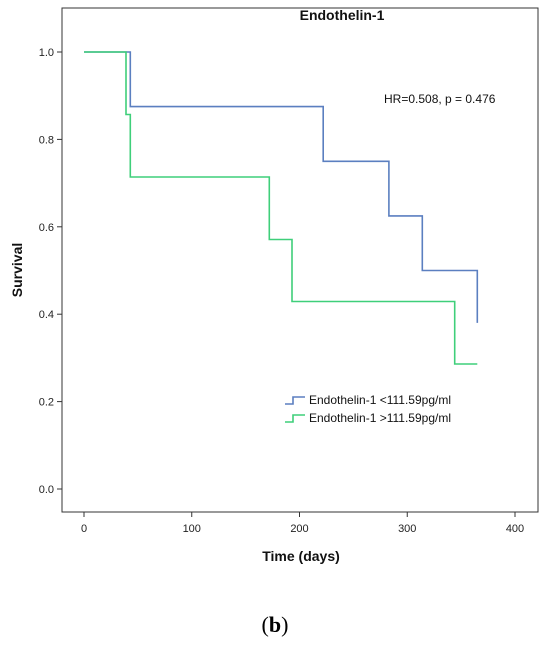 The image size is (550, 656). What do you see at coordinates (440, 99) in the screenshot?
I see `hr-annotation: HR=0.508, p = 0.476` at bounding box center [440, 99].